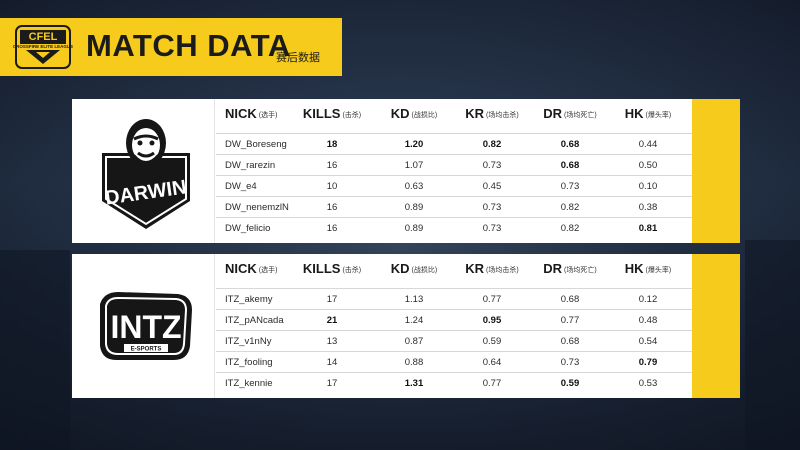  I want to click on cfel-logo-icon: CFEL CROSSFIRE ELITE LEAGUE, so click(43, 47).